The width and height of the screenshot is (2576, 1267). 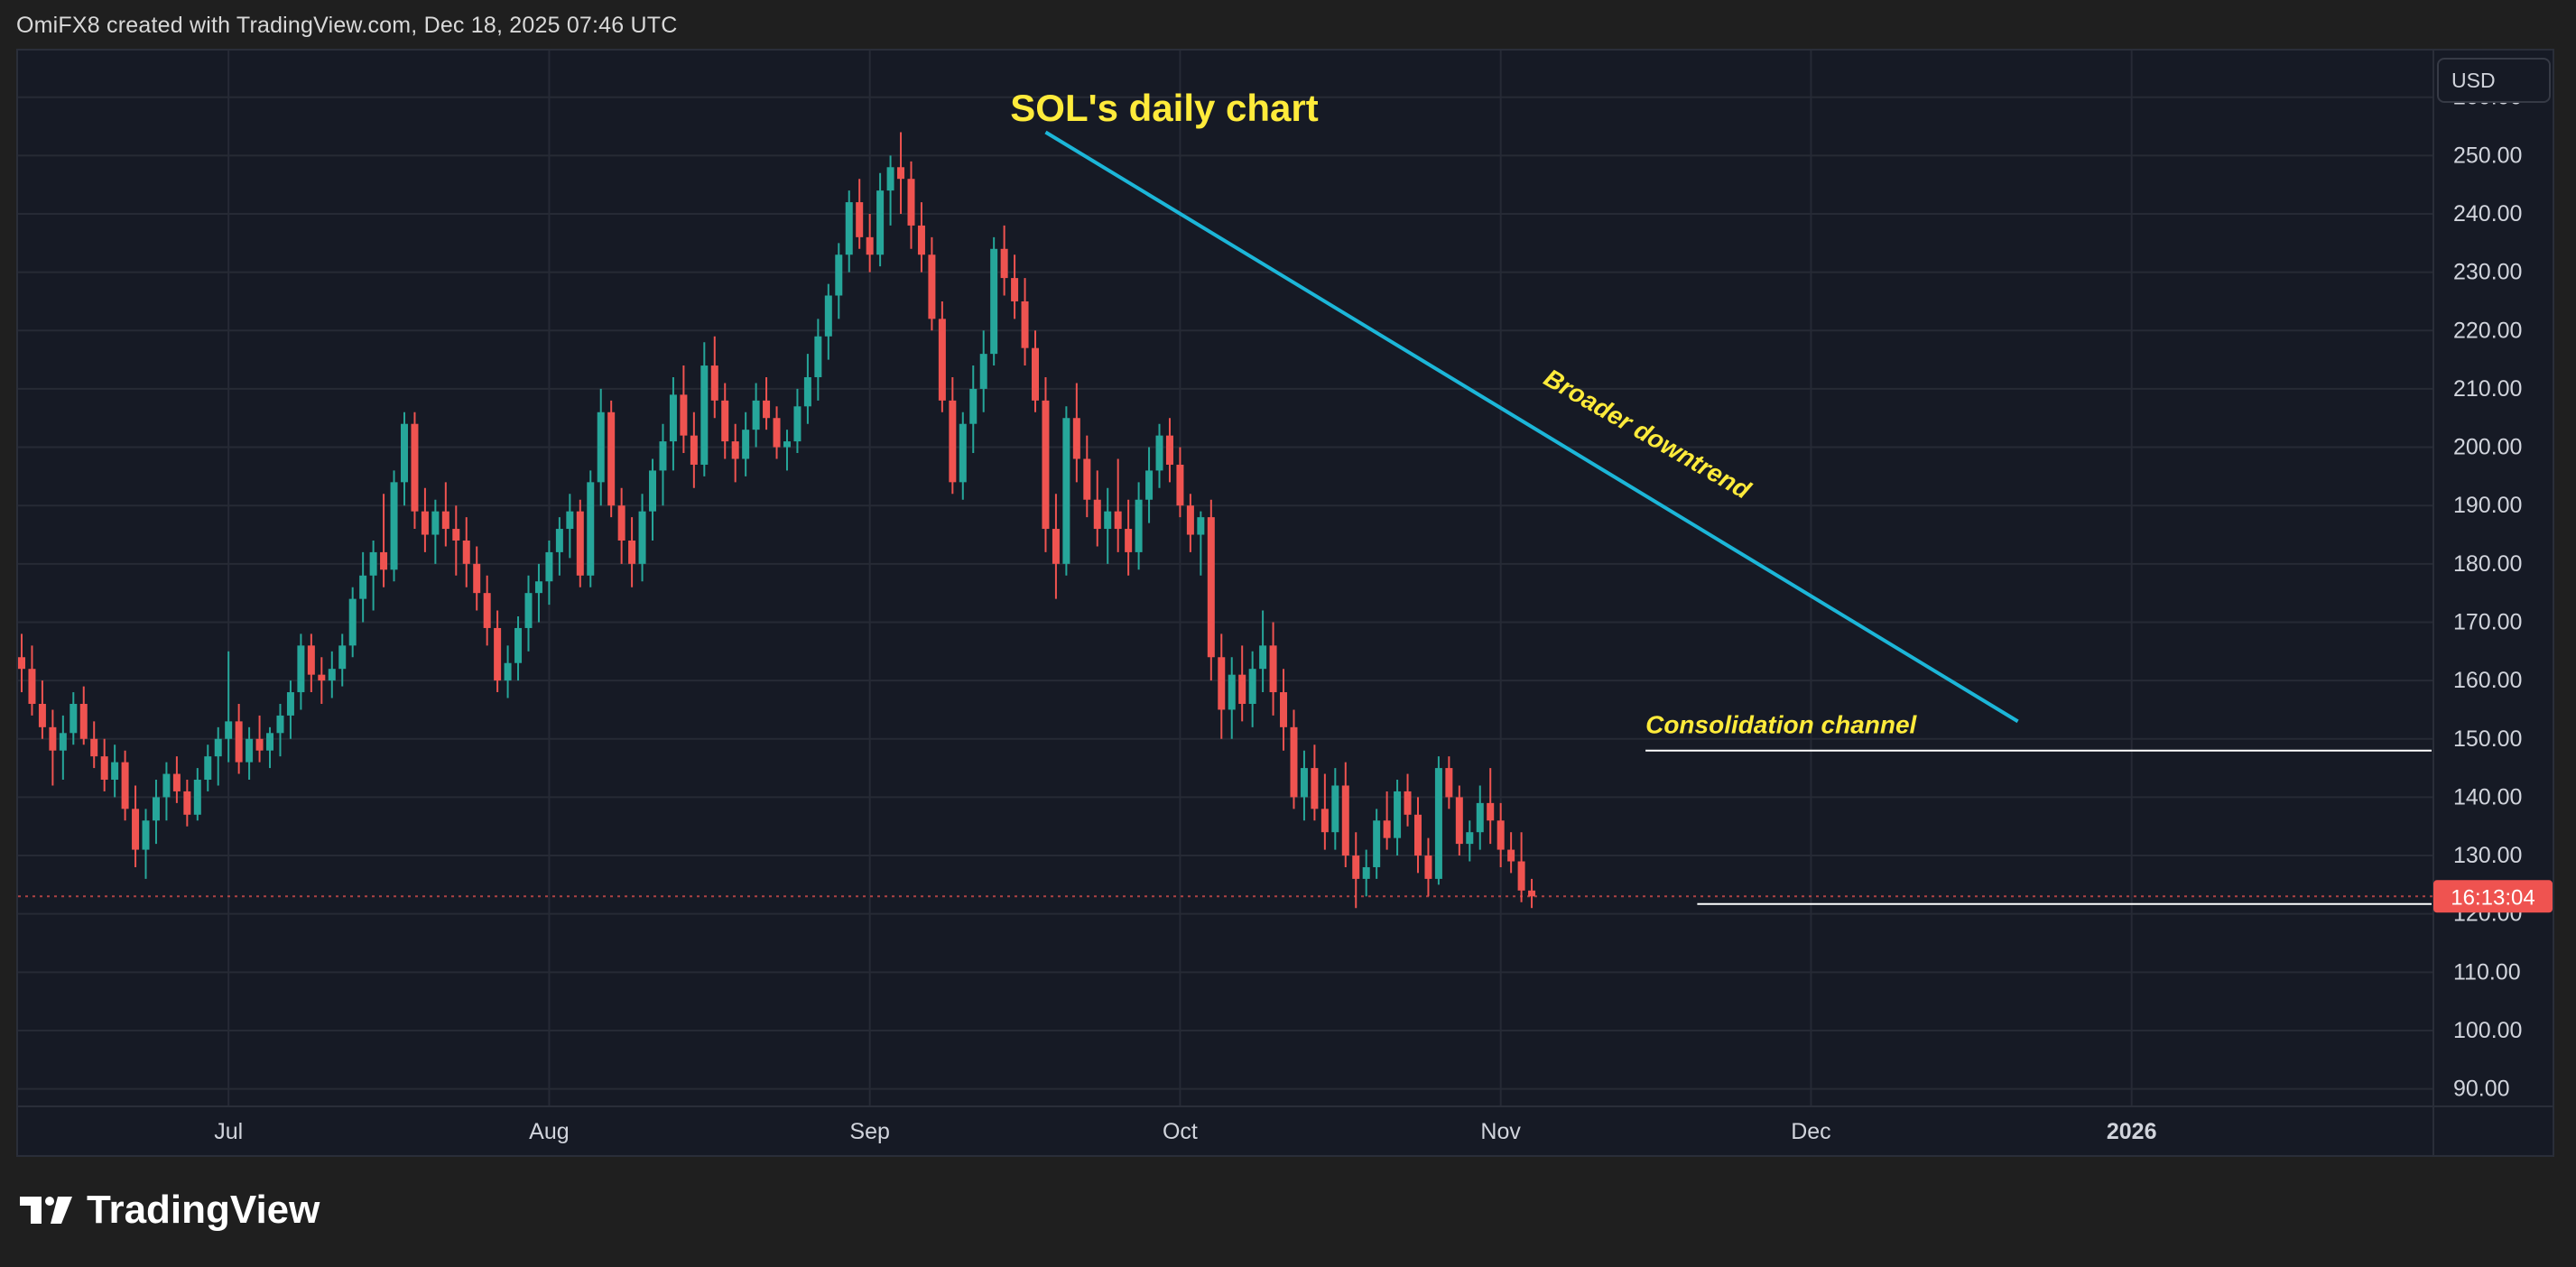 What do you see at coordinates (2487, 330) in the screenshot?
I see `y-tick-label: 220.00` at bounding box center [2487, 330].